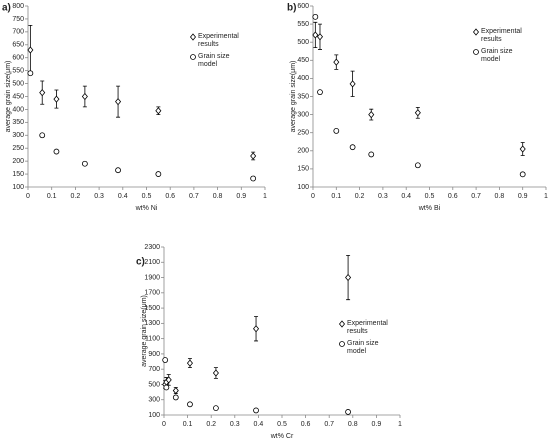 This screenshot has height=441, width=550. Describe the element at coordinates (154, 369) in the screenshot. I see `y-tick-label: 700` at that location.